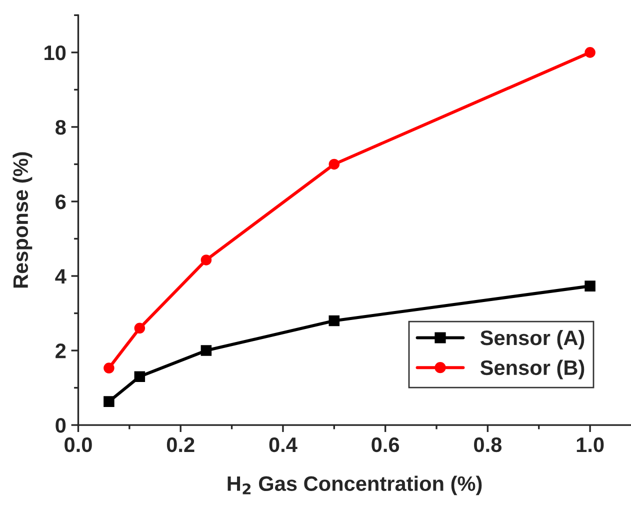 The height and width of the screenshot is (506, 631). What do you see at coordinates (488, 444) in the screenshot?
I see `x-tick-label: 0.8` at bounding box center [488, 444].